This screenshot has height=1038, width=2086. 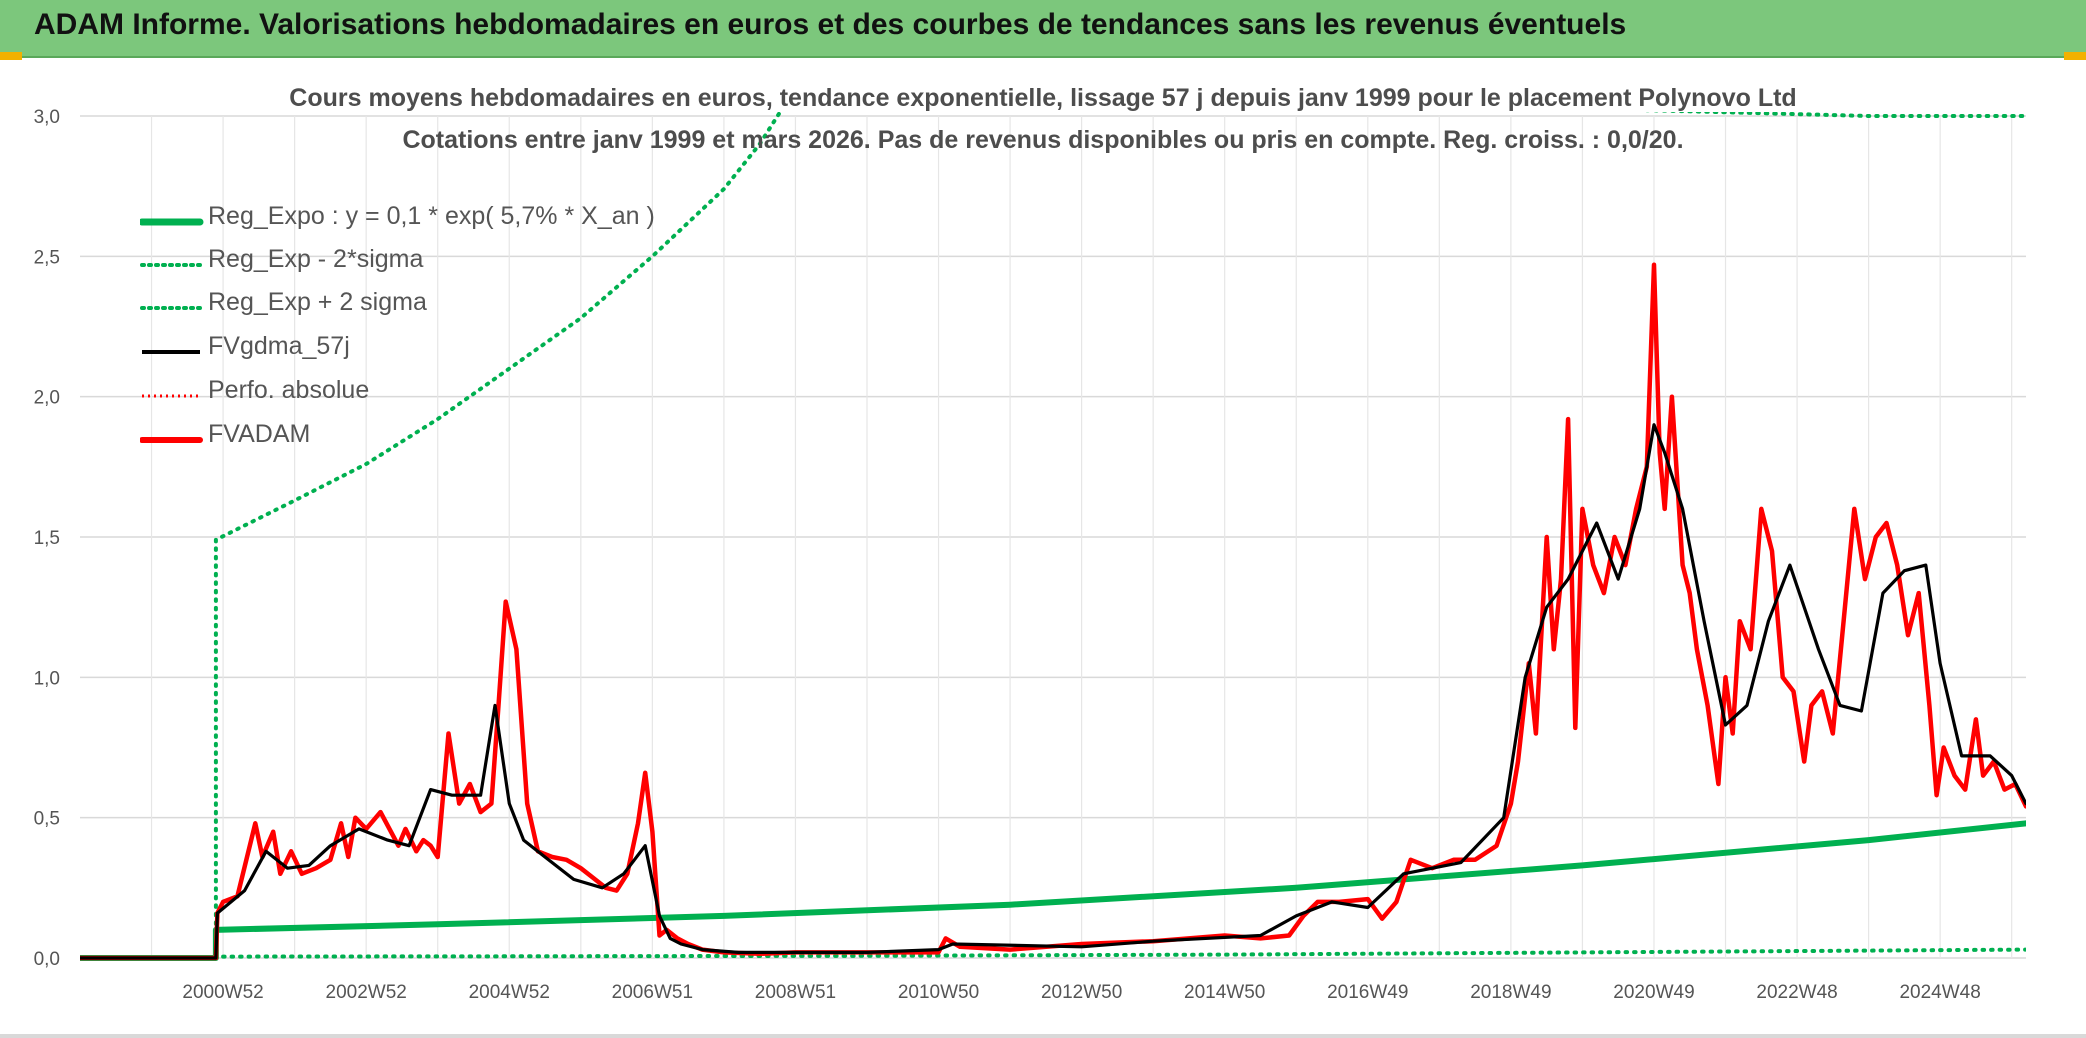 What do you see at coordinates (1367, 992) in the screenshot?
I see `x-tick-label: 2016W49` at bounding box center [1367, 992].